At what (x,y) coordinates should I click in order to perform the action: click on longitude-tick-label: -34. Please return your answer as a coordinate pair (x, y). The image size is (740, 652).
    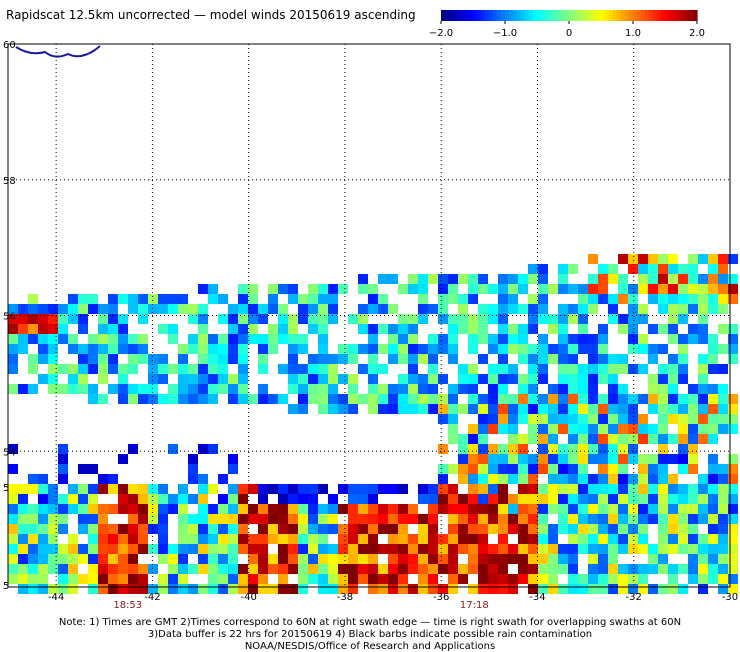
    Looking at the image, I should click on (537, 597).